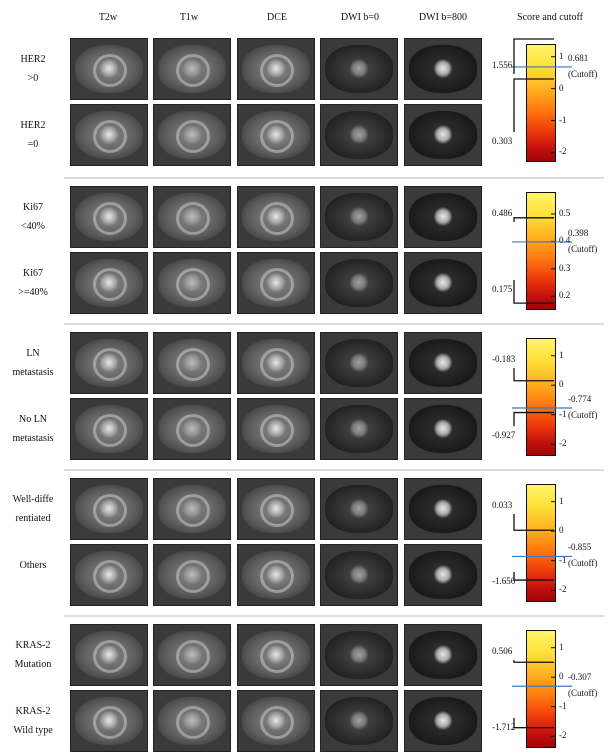 This screenshot has width=614, height=754. I want to click on score-value: 0.175, so click(502, 289).